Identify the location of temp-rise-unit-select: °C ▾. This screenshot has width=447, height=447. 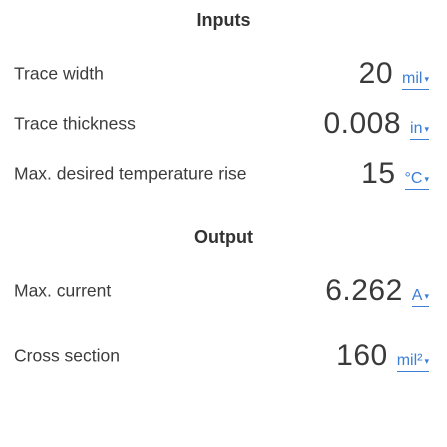
(416, 180).